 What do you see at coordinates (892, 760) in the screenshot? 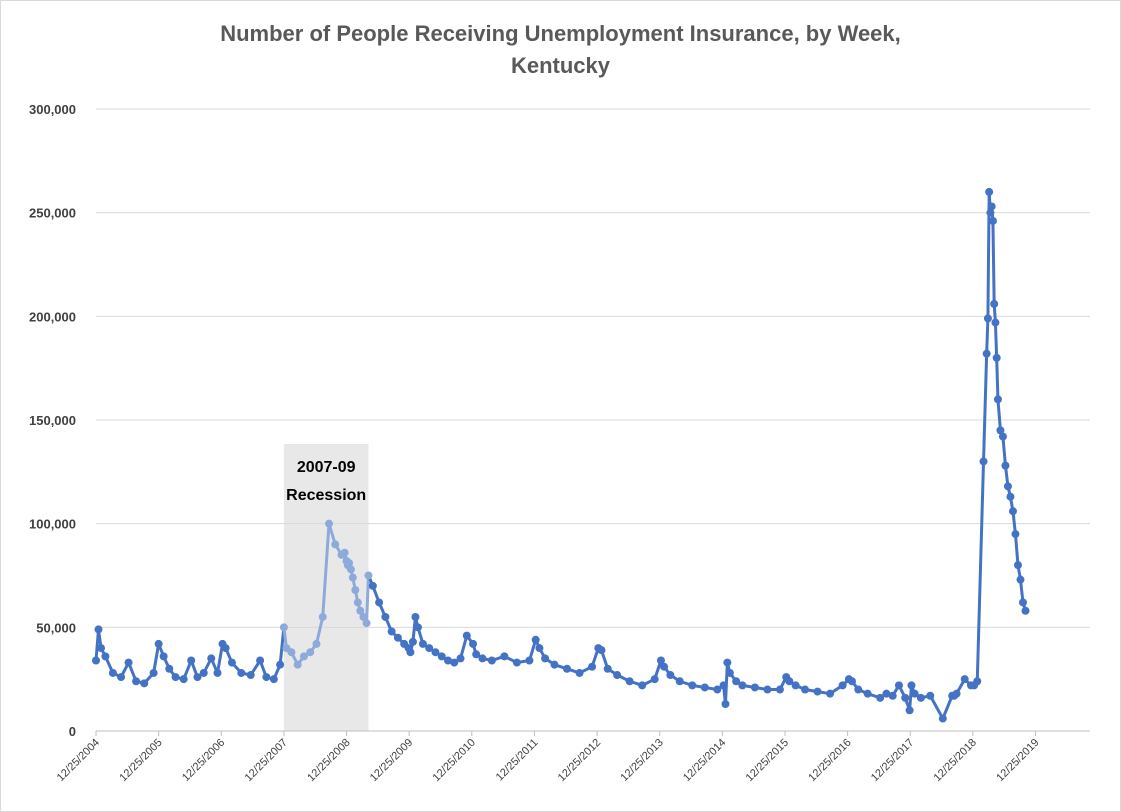
I see `x-tick-label: 12/25/2017` at bounding box center [892, 760].